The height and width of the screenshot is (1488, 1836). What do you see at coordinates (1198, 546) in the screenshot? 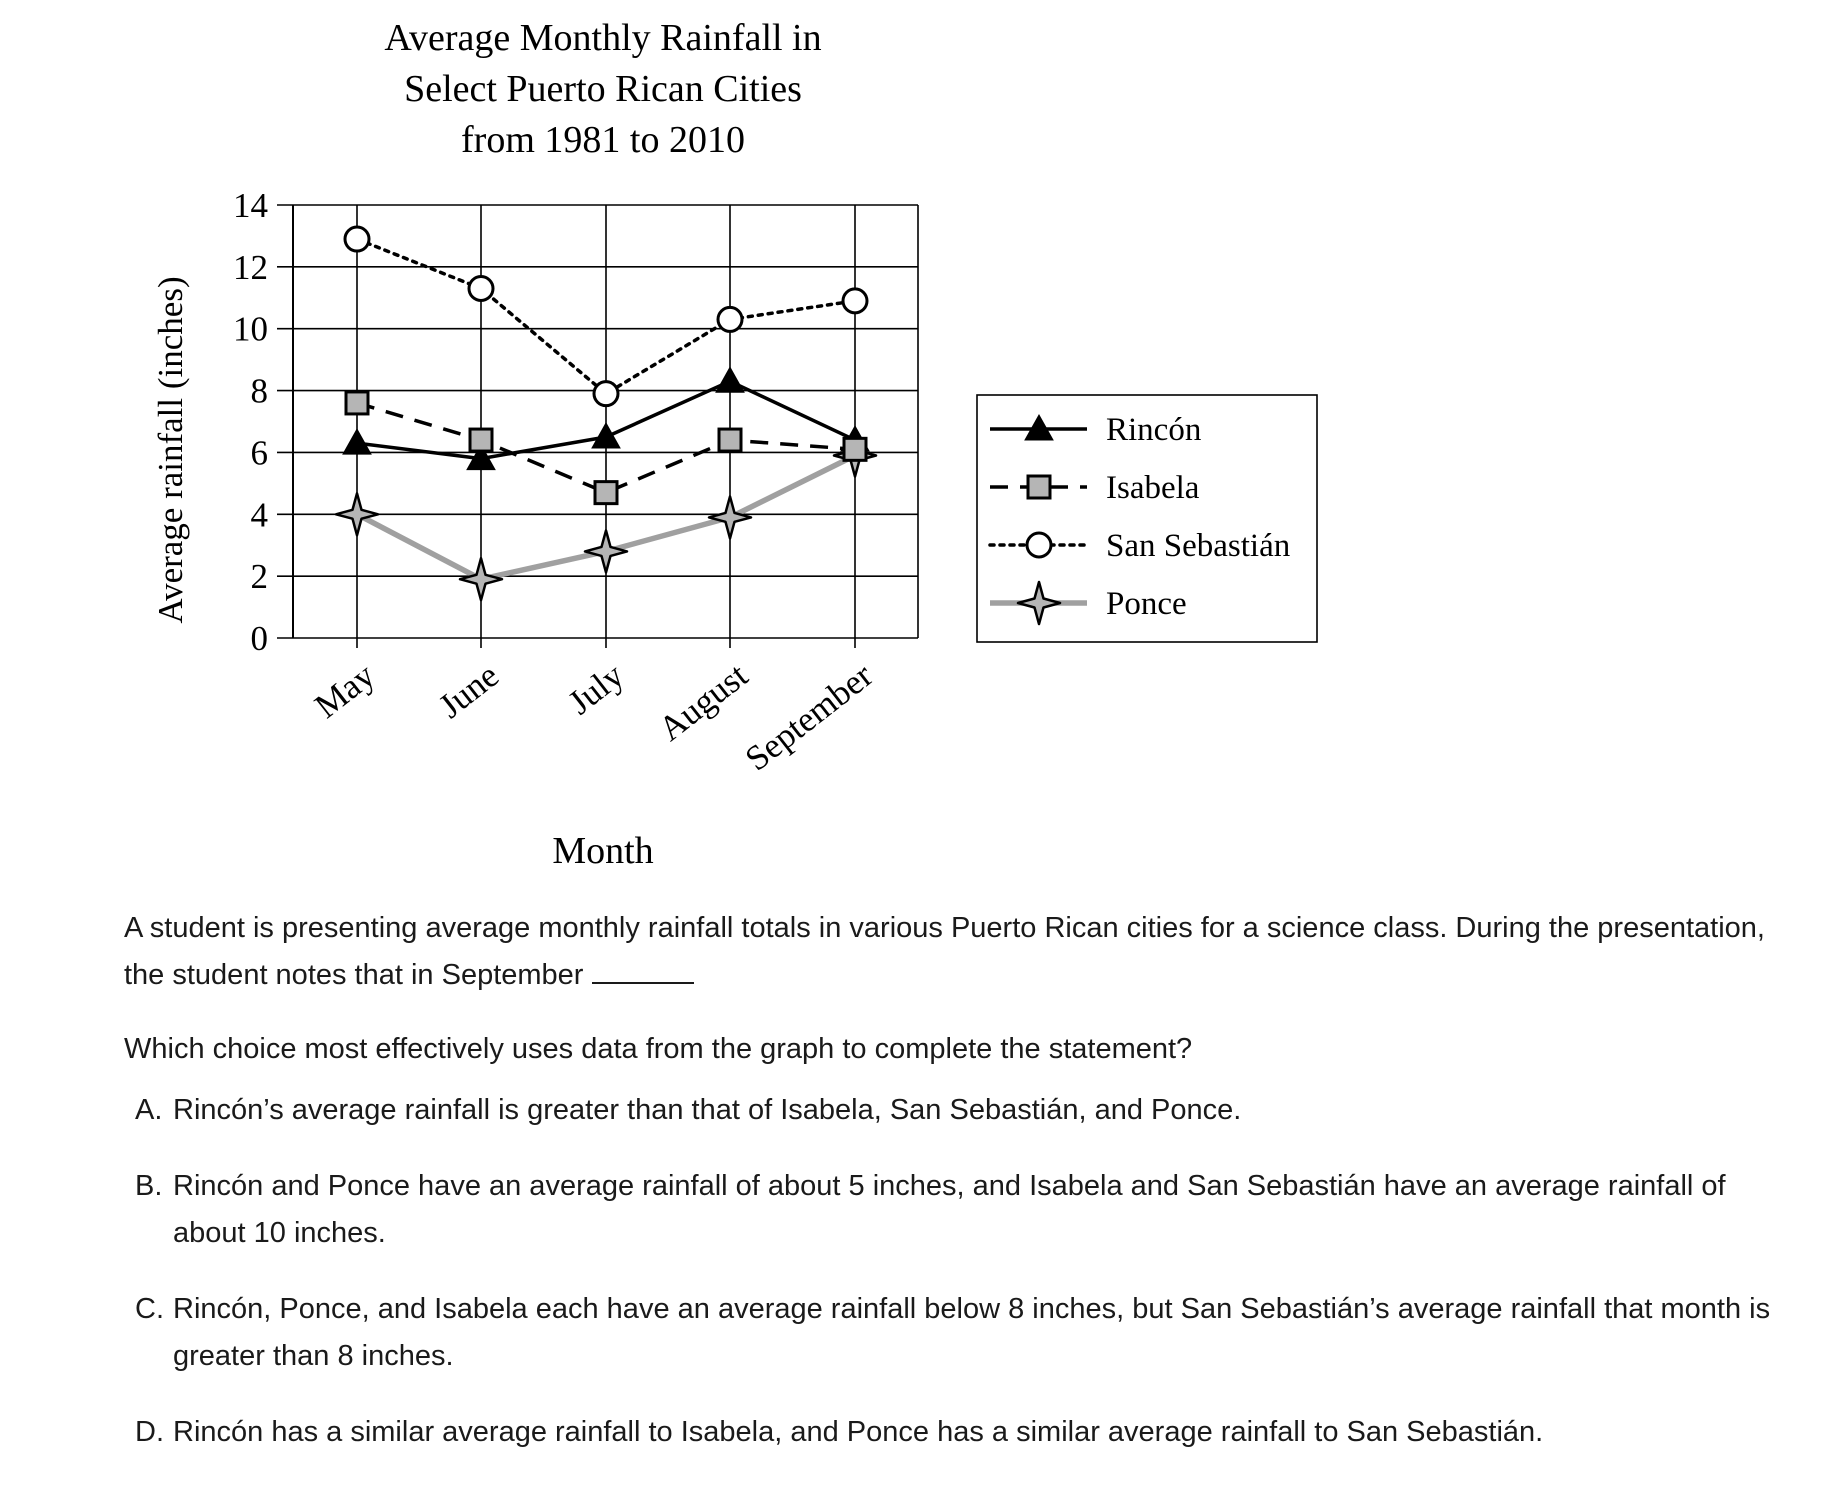
I see `legend-label: San Sebastián` at bounding box center [1198, 546].